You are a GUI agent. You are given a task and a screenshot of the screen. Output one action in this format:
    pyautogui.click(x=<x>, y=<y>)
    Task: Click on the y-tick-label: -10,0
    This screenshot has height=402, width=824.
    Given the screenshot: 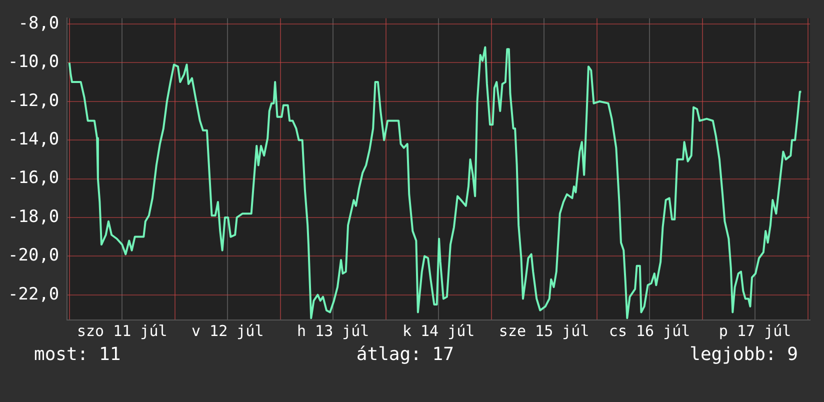 What is the action you would take?
    pyautogui.click(x=34, y=62)
    